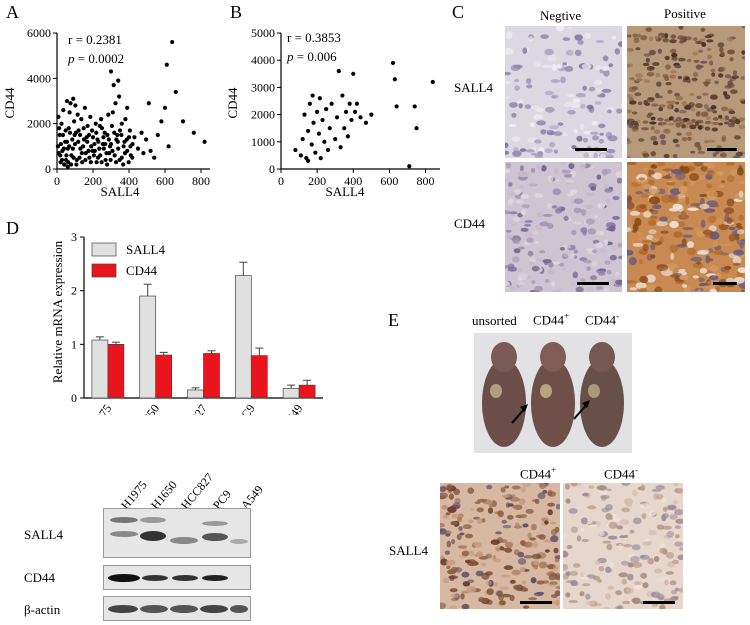 Image resolution: width=750 pixels, height=625 pixels. I want to click on panel-d-x-tick-label: H1650, so click(147, 408).